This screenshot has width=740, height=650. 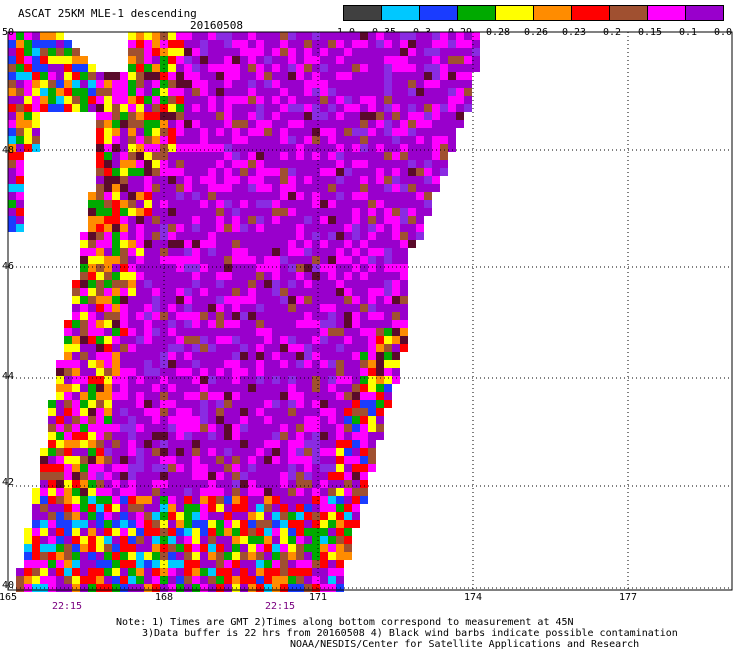 I want to click on lat-label-42: 42, so click(x=8, y=482).